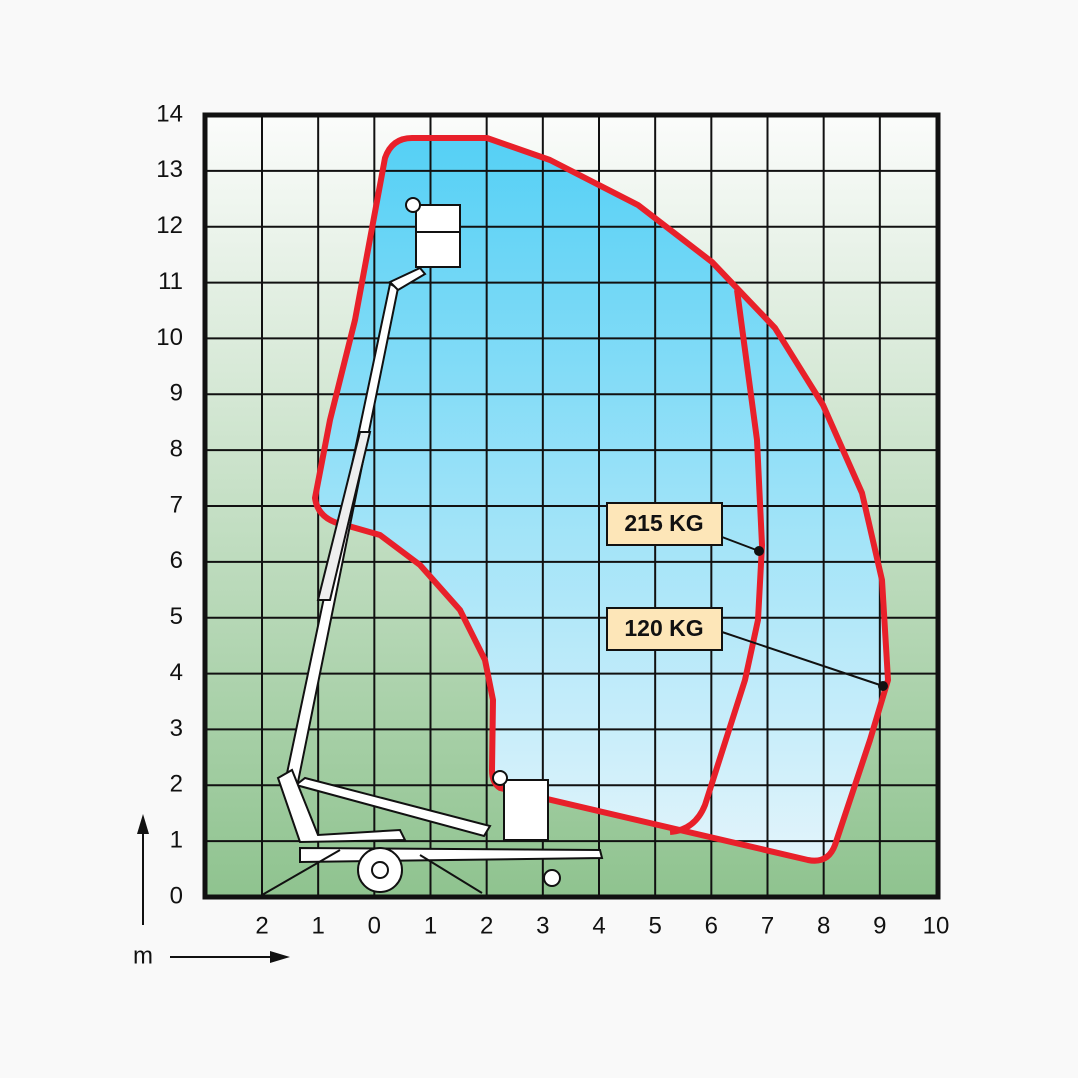 The width and height of the screenshot is (1078, 1078). What do you see at coordinates (374, 925) in the screenshot?
I see `x-tick-label: 0` at bounding box center [374, 925].